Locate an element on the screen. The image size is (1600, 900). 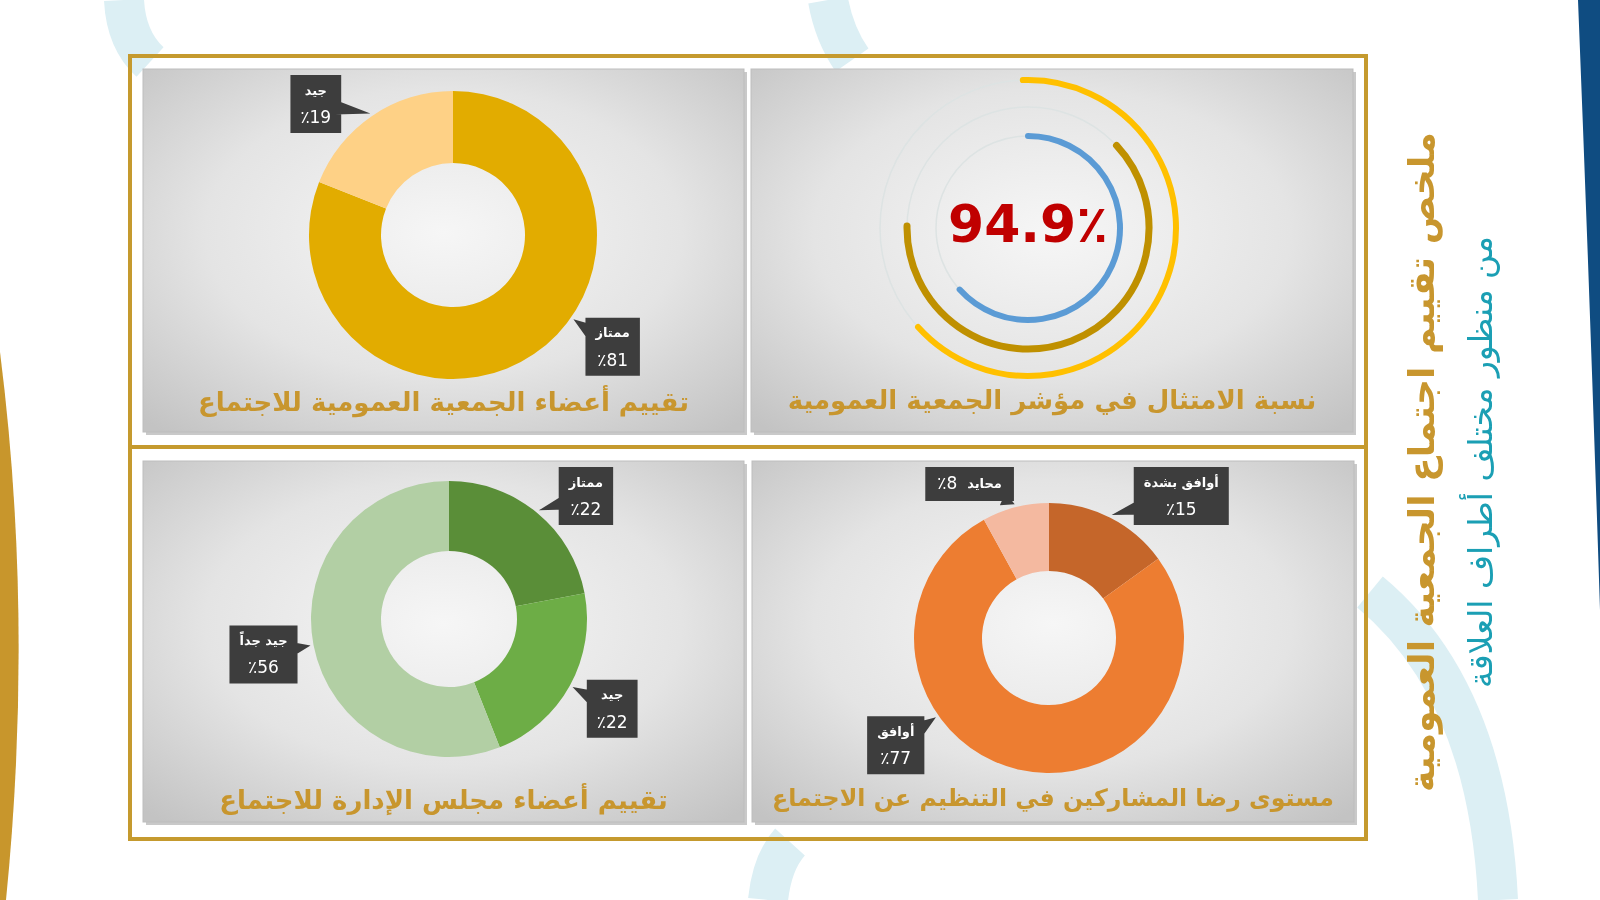
text: نسبة الامتثال في مؤشر الجمعية العمومية is located at coordinates (1052, 400).